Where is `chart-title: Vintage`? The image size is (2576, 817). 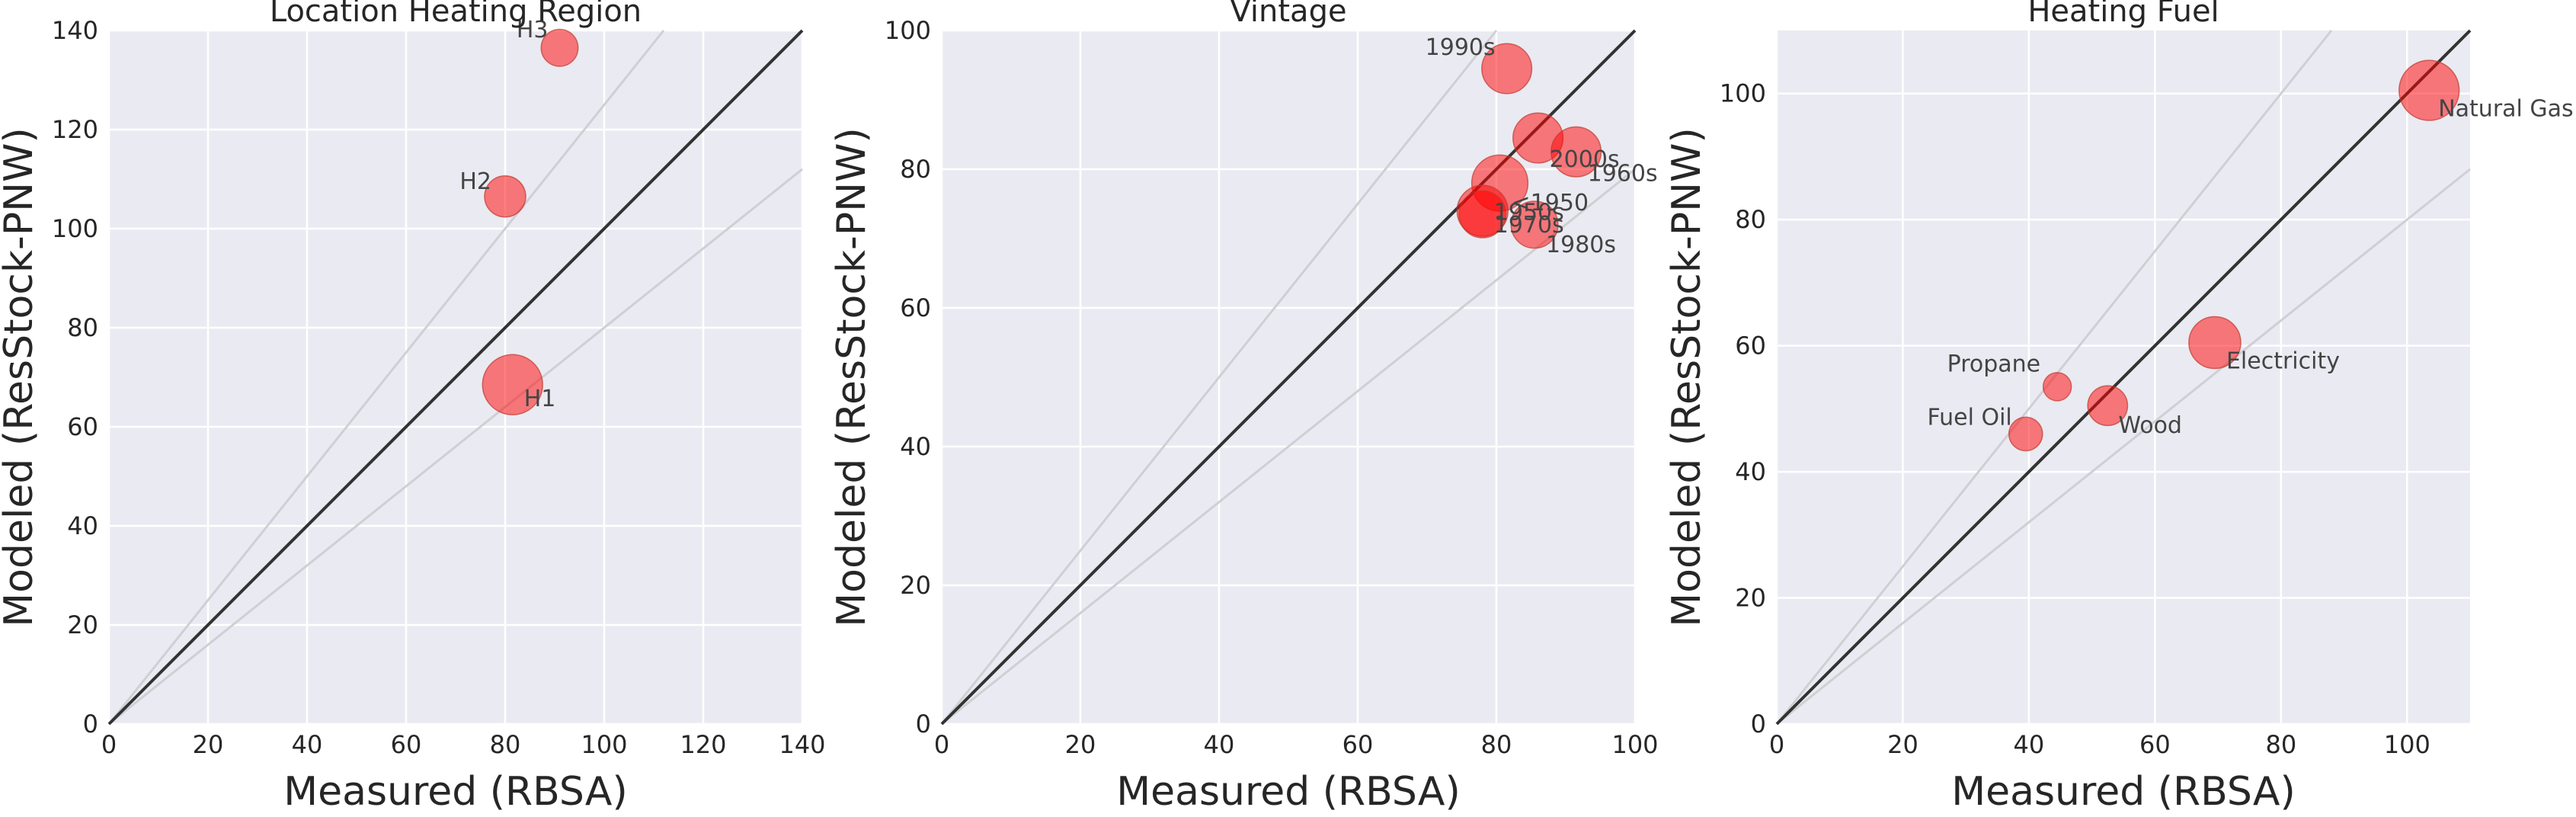 chart-title: Vintage is located at coordinates (1288, 14).